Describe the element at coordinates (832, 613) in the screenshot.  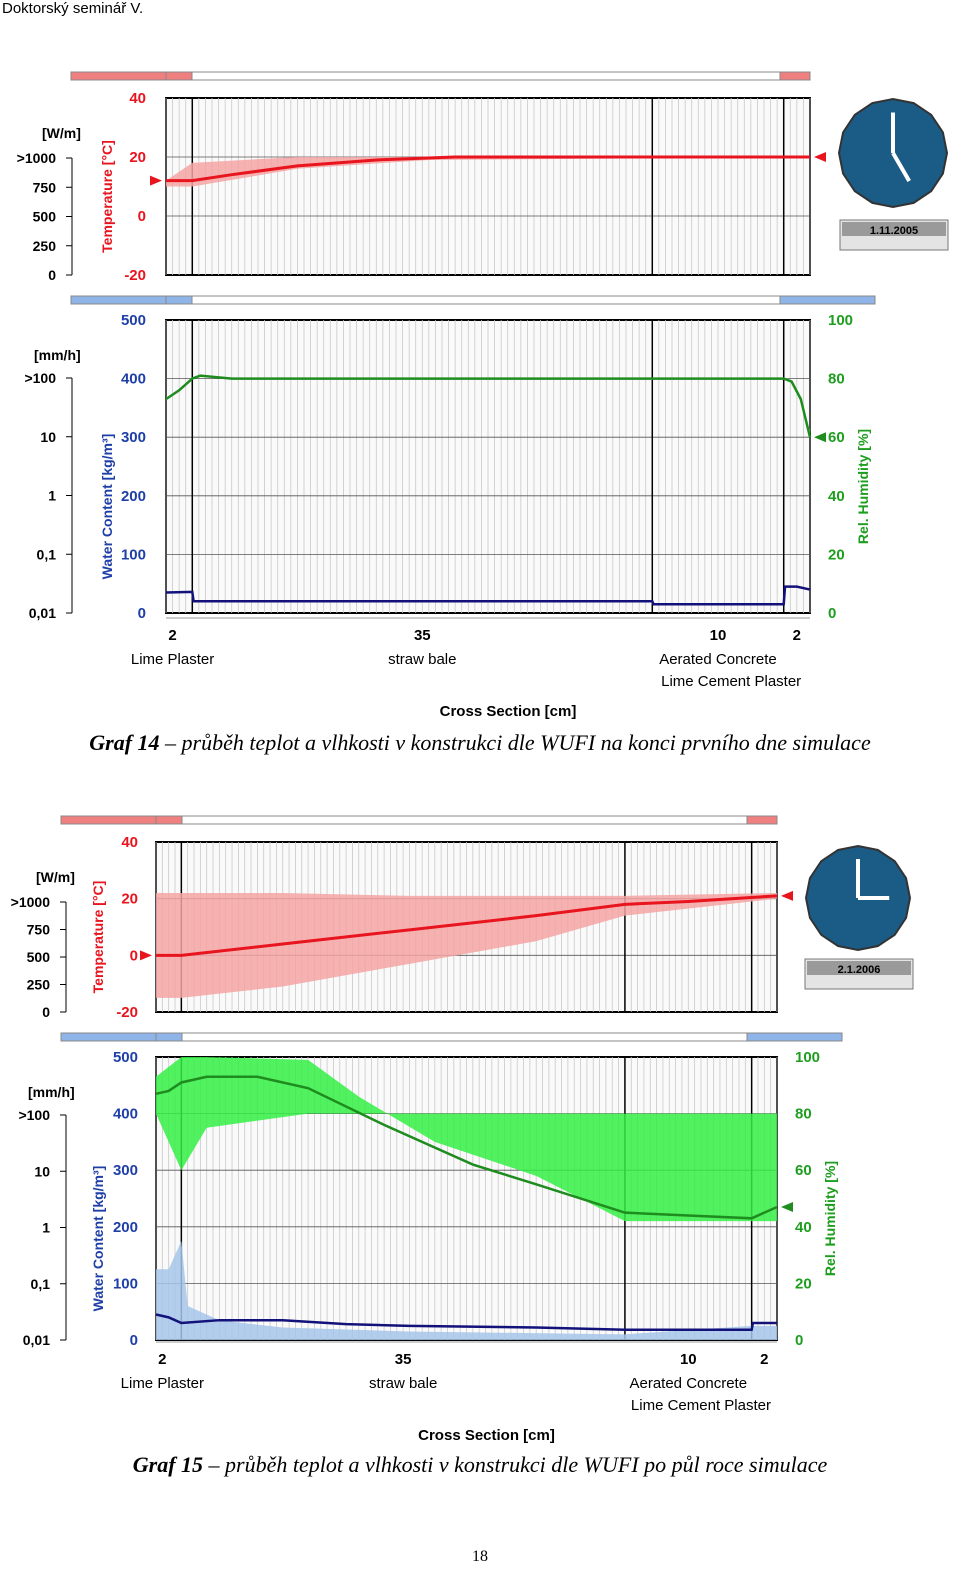
I see `rel-humidity-tick-label: 0` at that location.